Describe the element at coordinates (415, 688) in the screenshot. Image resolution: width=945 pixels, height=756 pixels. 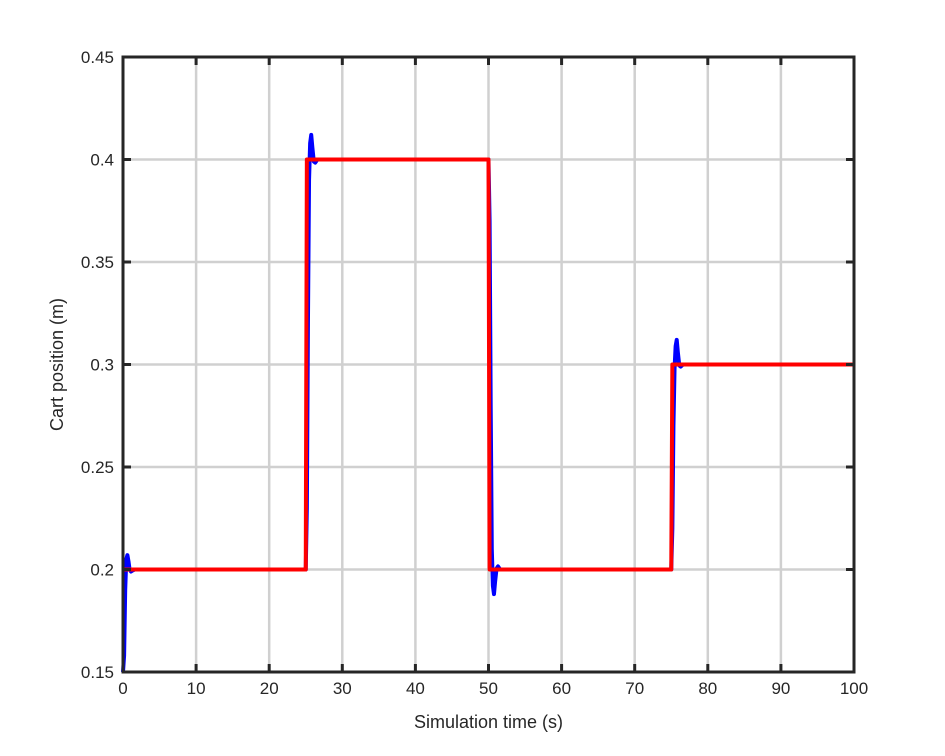
I see `x-tick-label: 40` at that location.